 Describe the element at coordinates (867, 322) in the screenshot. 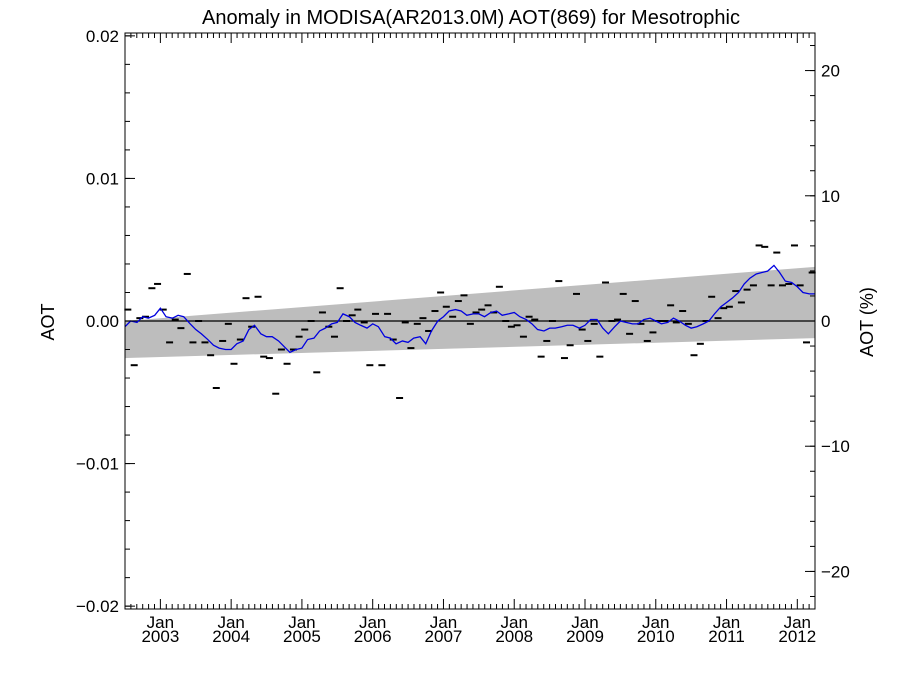

I see `y-axis-right-label: AOT (%)` at that location.